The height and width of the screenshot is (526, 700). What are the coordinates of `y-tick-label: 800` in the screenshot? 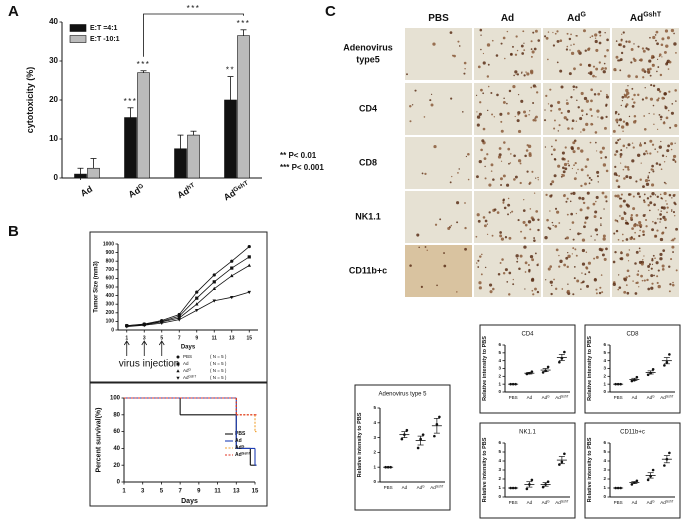 It's located at (110, 262).